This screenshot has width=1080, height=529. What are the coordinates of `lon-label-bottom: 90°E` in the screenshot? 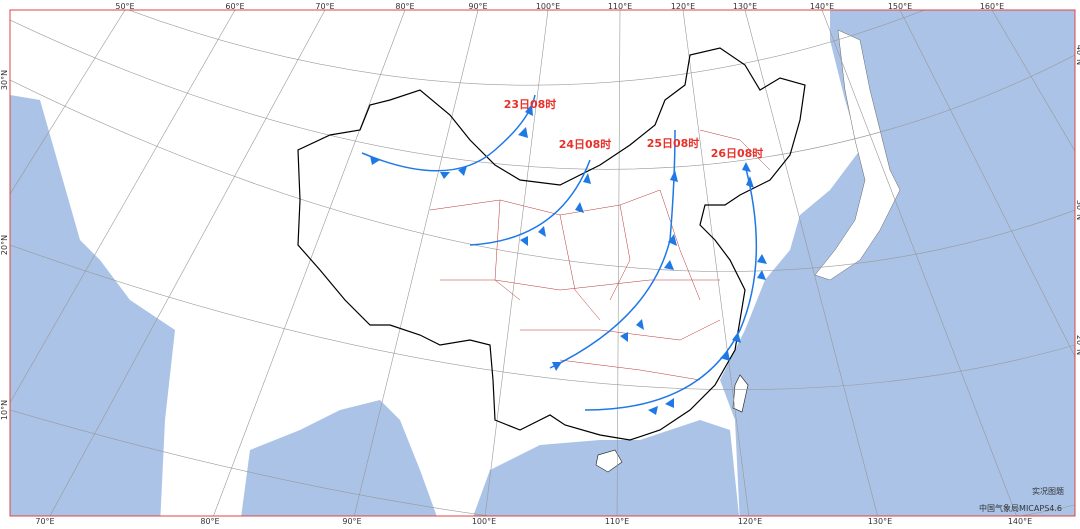 It's located at (351, 521).